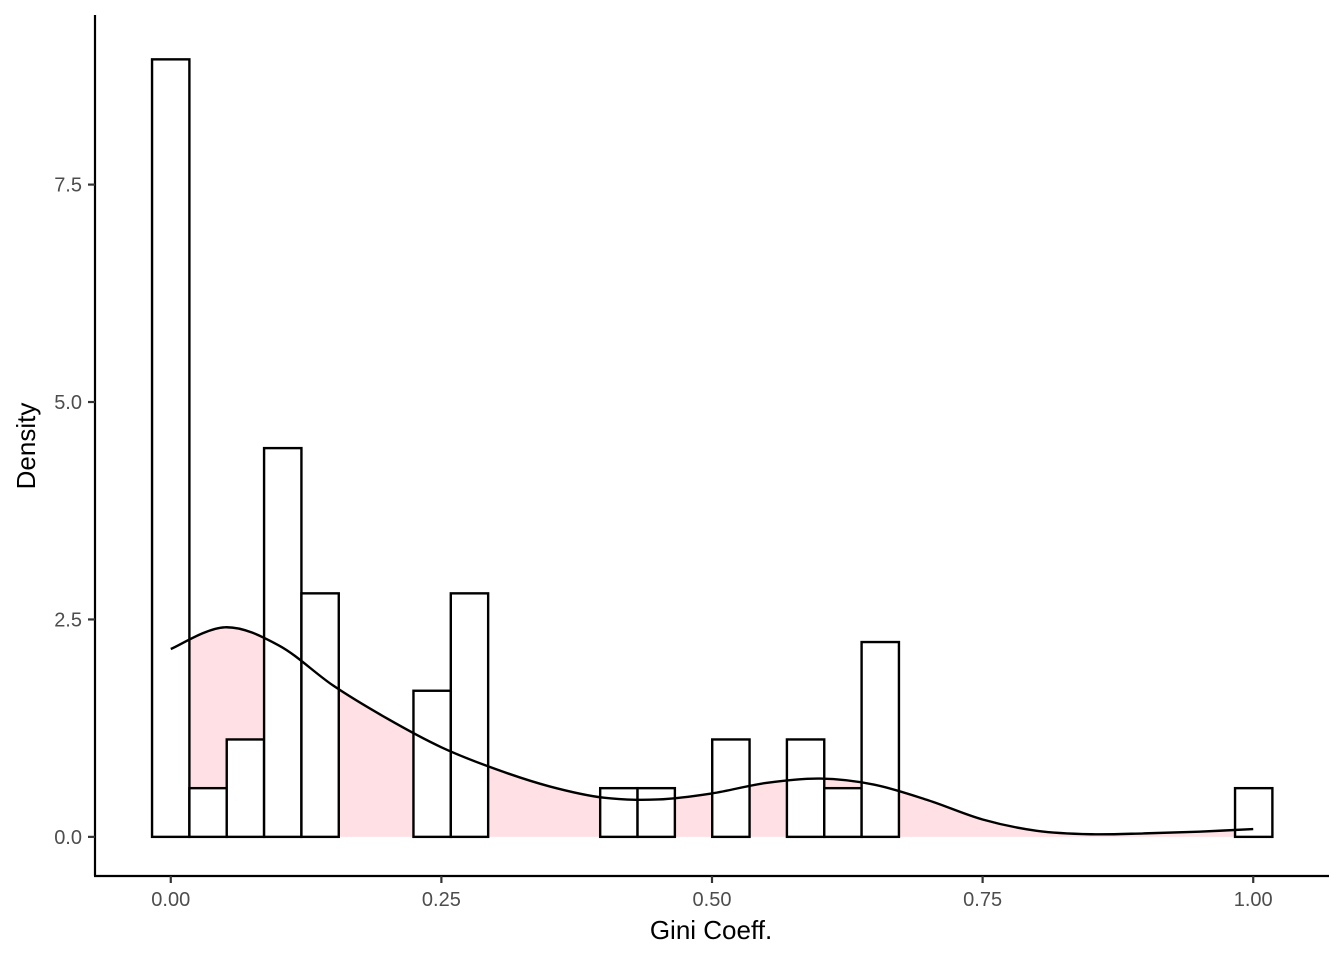  What do you see at coordinates (441, 900) in the screenshot?
I see `x-tick-label: 0.25` at bounding box center [441, 900].